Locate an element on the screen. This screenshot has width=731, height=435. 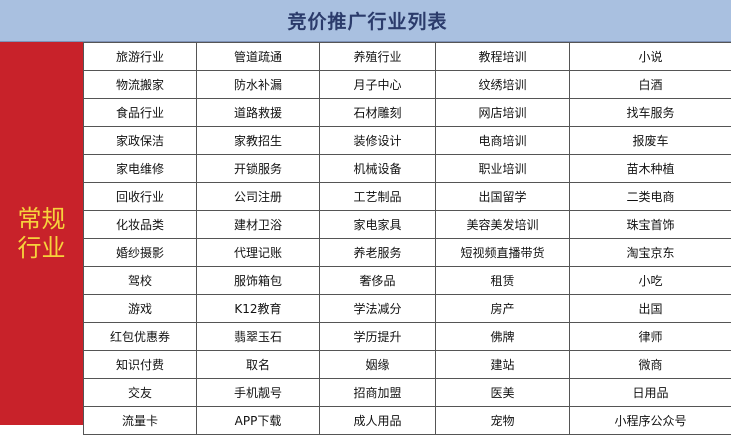
industry-cell: 开锁服务 is located at coordinates (258, 169).